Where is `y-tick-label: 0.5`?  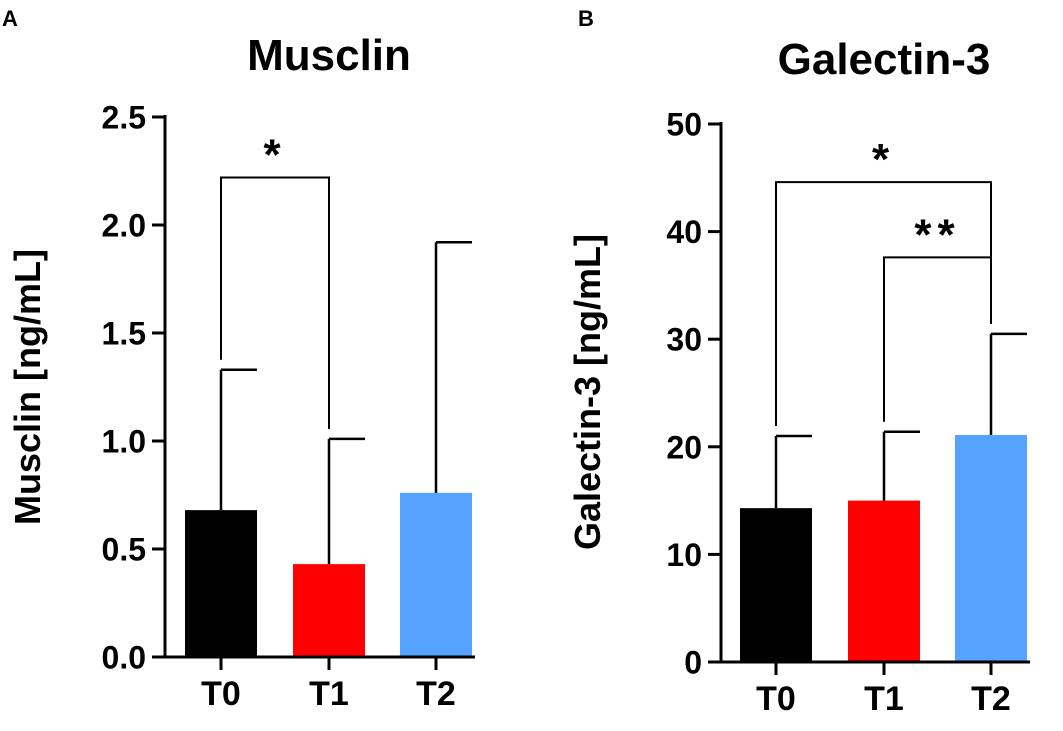 y-tick-label: 0.5 is located at coordinates (124, 550).